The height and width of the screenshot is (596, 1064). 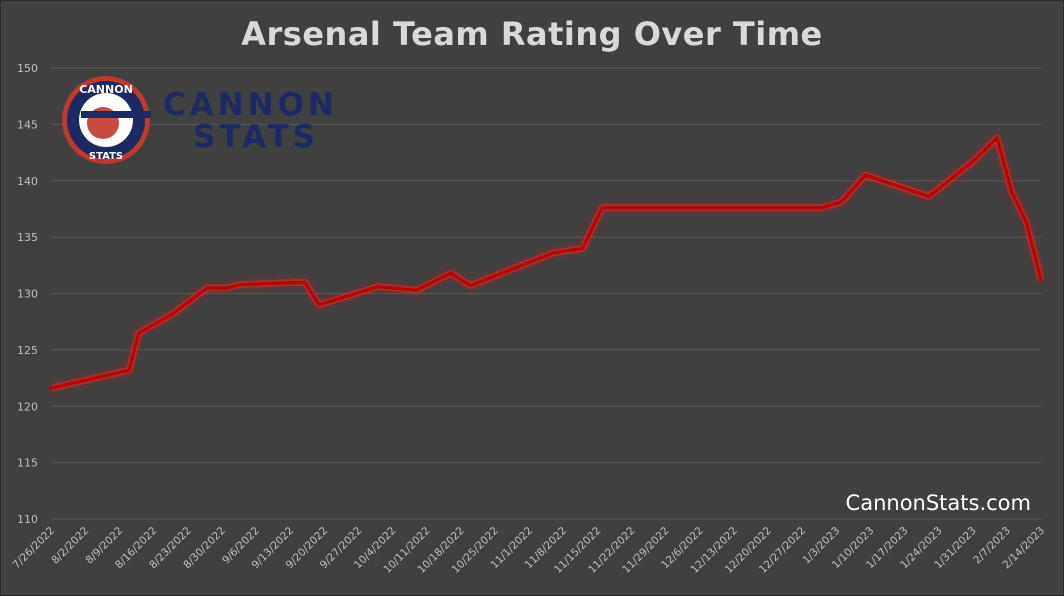 What do you see at coordinates (106, 156) in the screenshot?
I see `logo-badge-bottom-text: STATS` at bounding box center [106, 156].